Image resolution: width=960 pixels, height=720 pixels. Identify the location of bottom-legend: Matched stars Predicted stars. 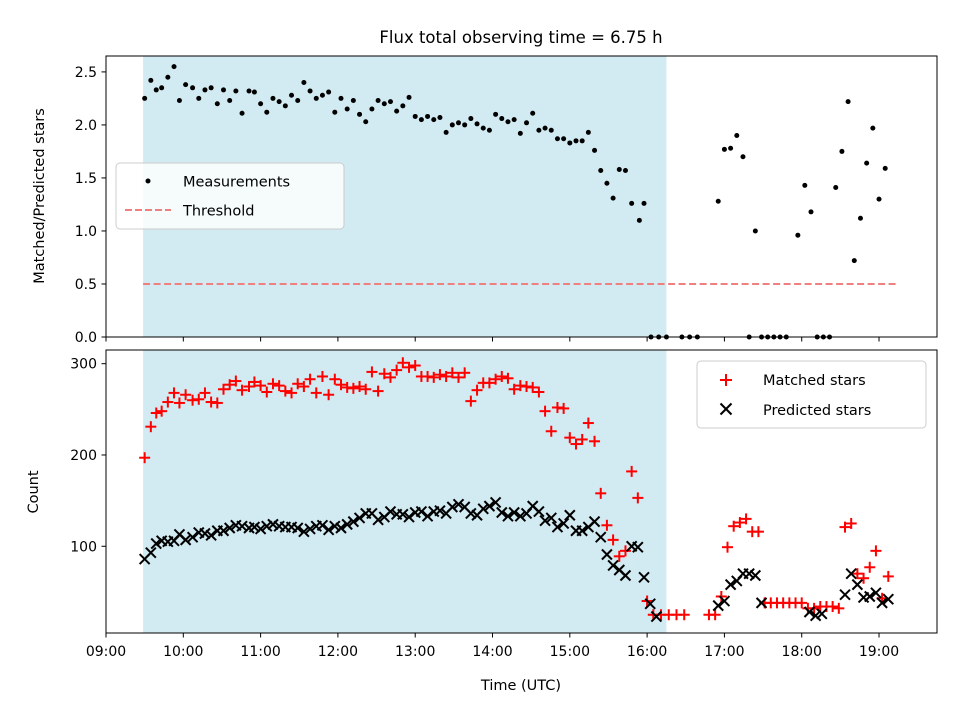
(811, 394).